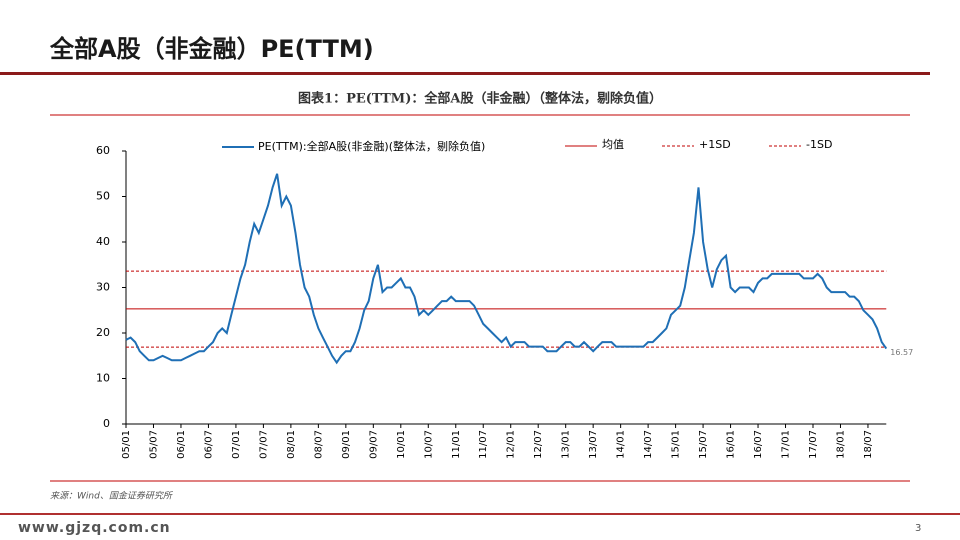 This screenshot has width=960, height=540. What do you see at coordinates (731, 444) in the screenshot?
I see `x-tick-label: 16/01` at bounding box center [731, 444].